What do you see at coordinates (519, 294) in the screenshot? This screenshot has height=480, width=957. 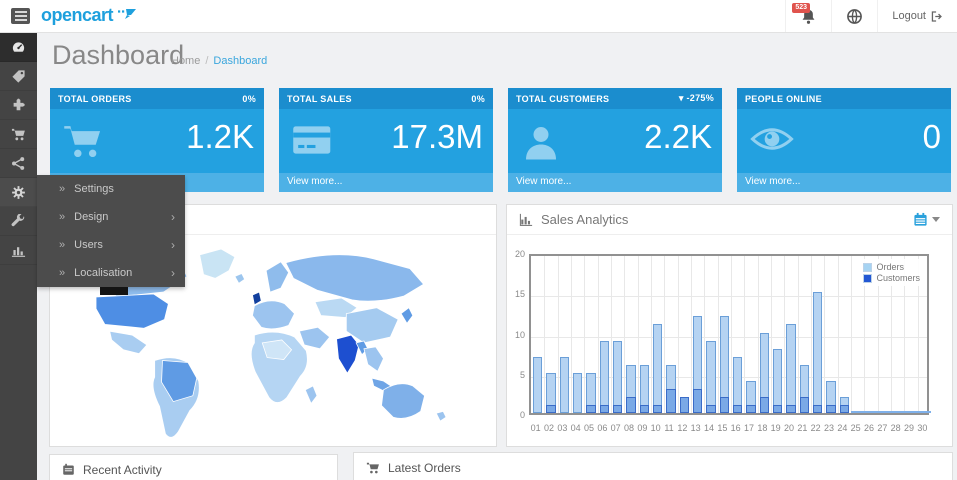 I see `y-axis-tick: 15` at bounding box center [519, 294].